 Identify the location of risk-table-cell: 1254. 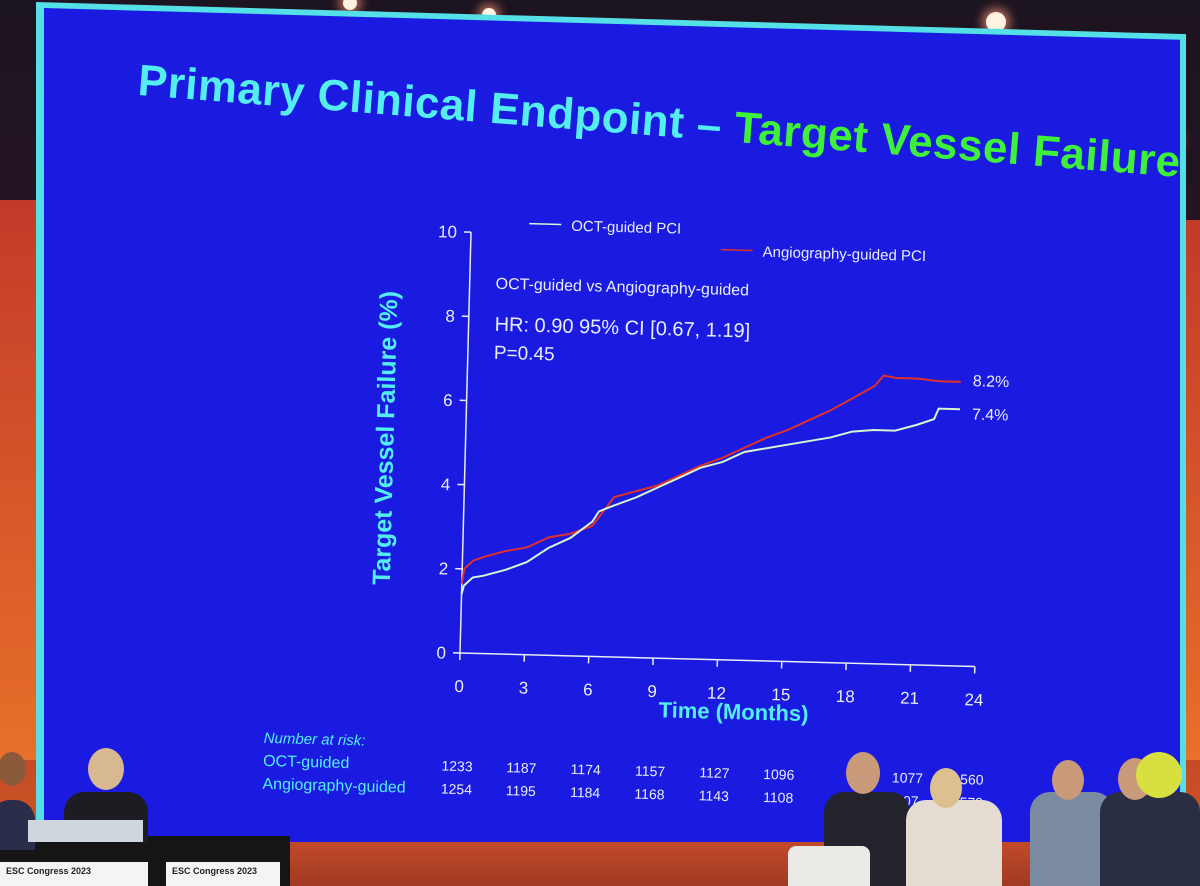
(457, 789).